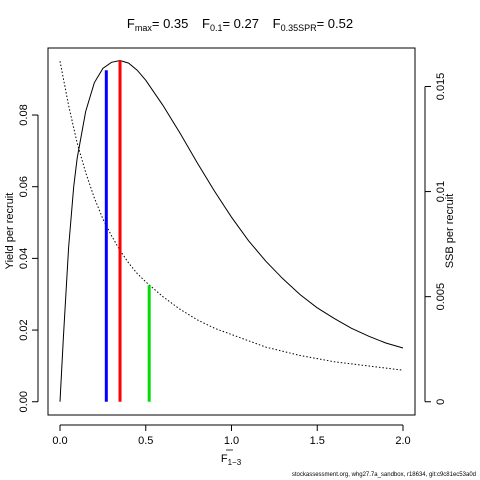  What do you see at coordinates (24, 114) in the screenshot?
I see `y-left-tick-label: 0.08` at bounding box center [24, 114].